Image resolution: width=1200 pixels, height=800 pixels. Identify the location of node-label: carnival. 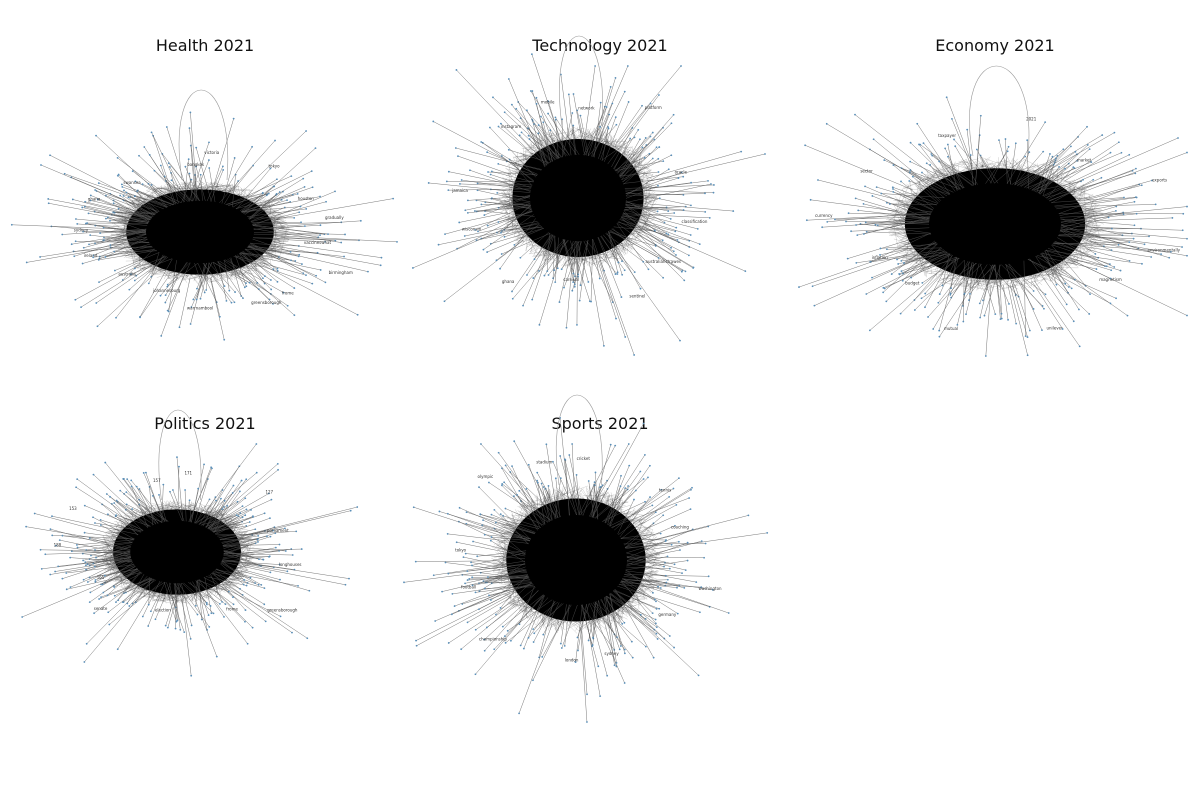
(571, 279).